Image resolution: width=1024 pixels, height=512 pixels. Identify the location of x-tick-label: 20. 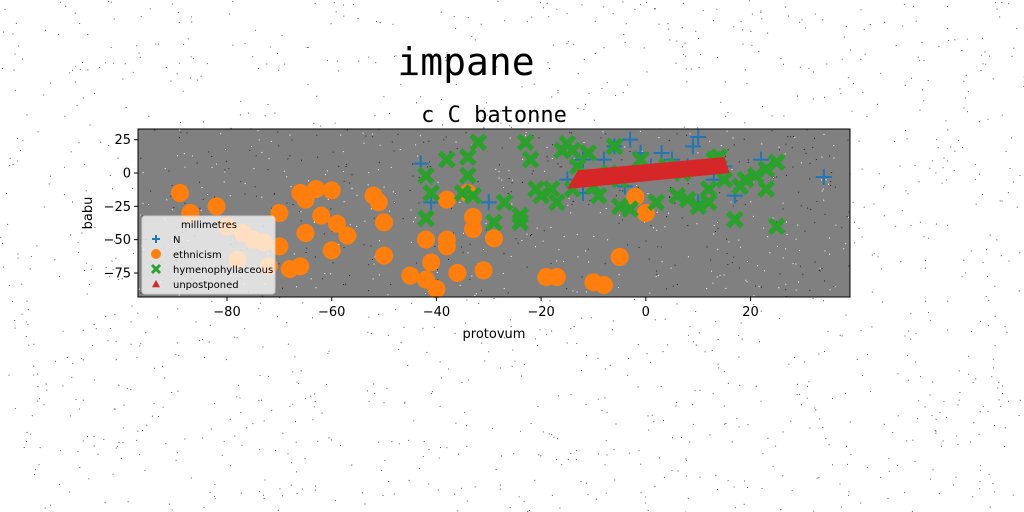
(750, 312).